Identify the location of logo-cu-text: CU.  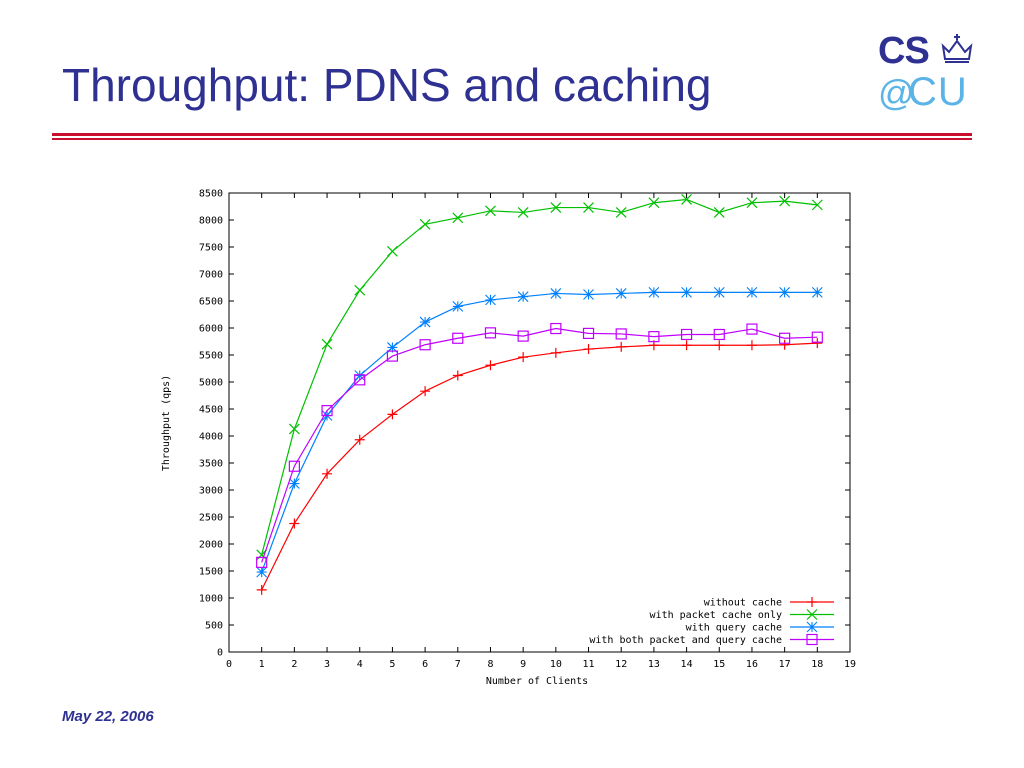
(938, 92).